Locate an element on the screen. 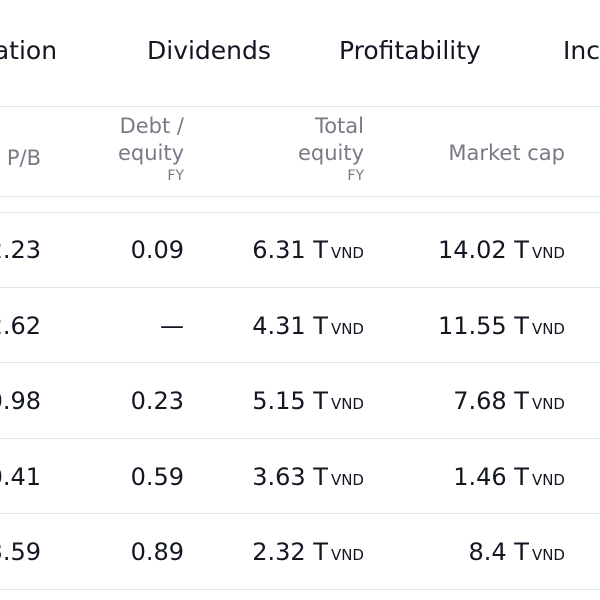 The height and width of the screenshot is (600, 600). cell-total-equity: 6.31 T VND is located at coordinates (308, 251).